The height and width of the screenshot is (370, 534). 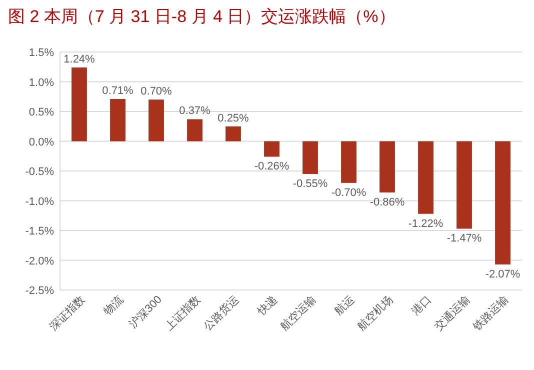 What do you see at coordinates (421, 305) in the screenshot?
I see `x-tick-label: 港口` at bounding box center [421, 305].